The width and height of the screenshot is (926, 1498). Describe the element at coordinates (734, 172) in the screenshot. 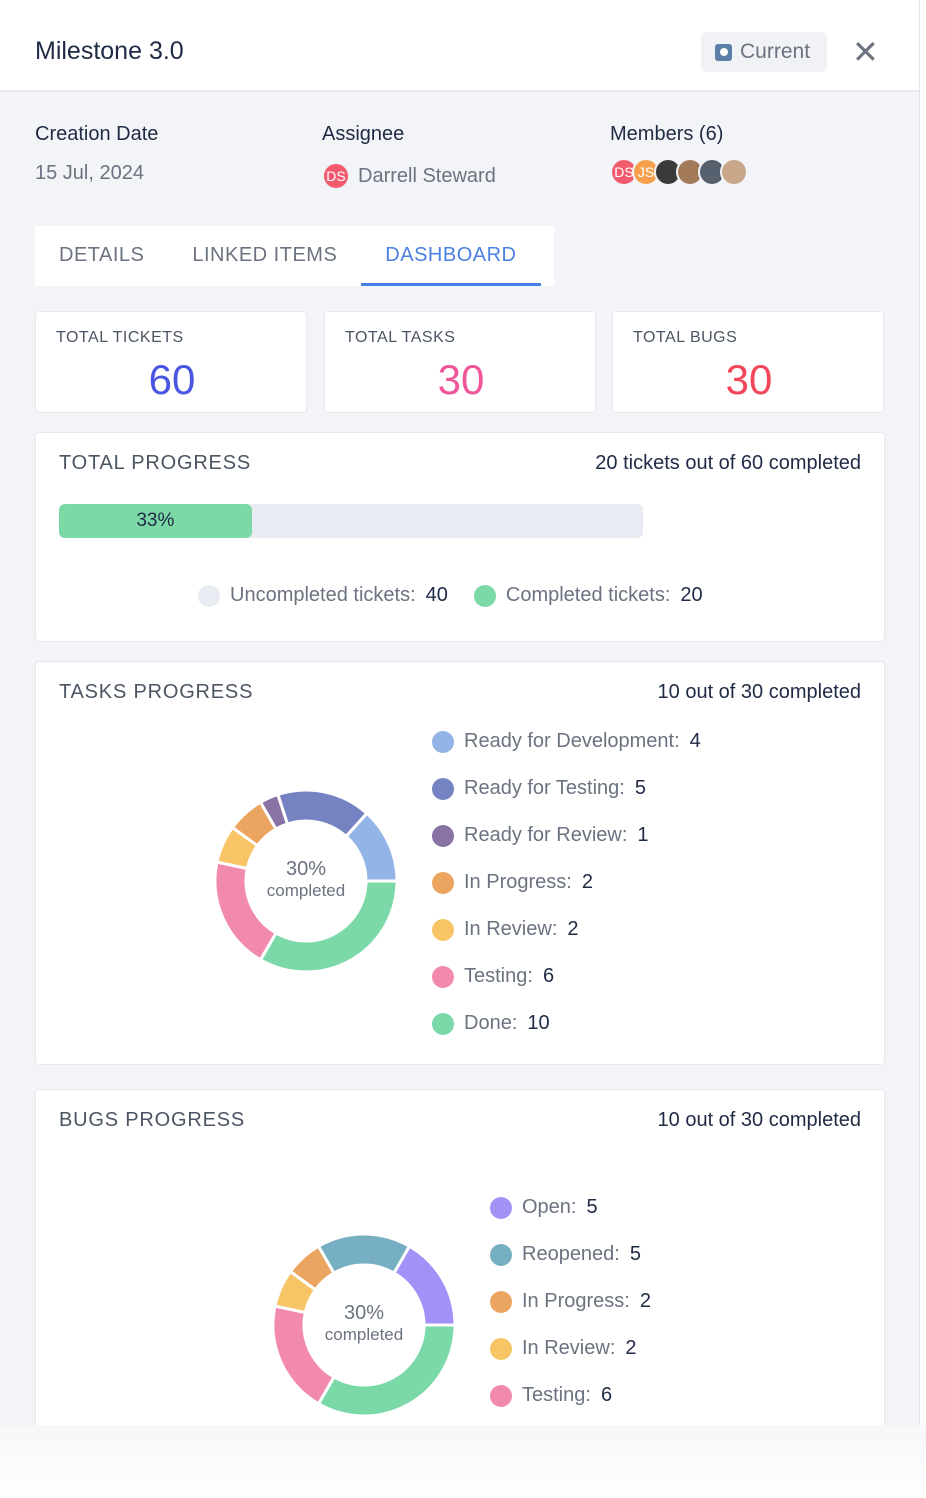

I see `member-avatar` at that location.